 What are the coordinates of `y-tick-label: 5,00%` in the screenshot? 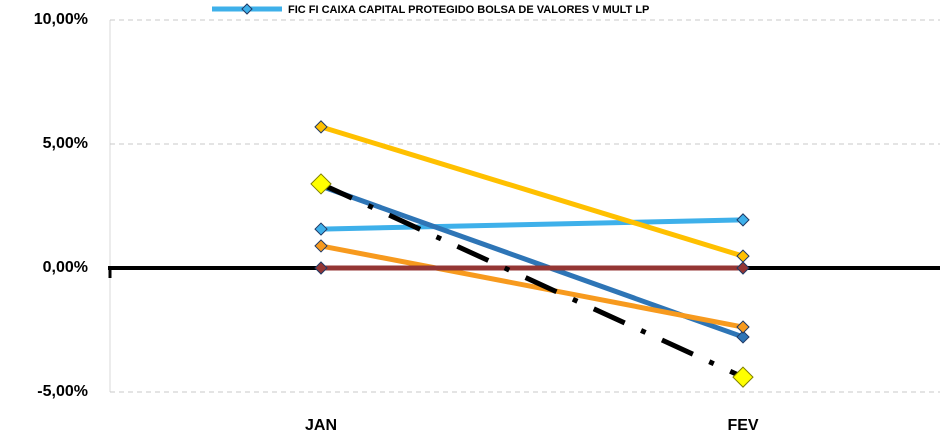 It's located at (65, 143).